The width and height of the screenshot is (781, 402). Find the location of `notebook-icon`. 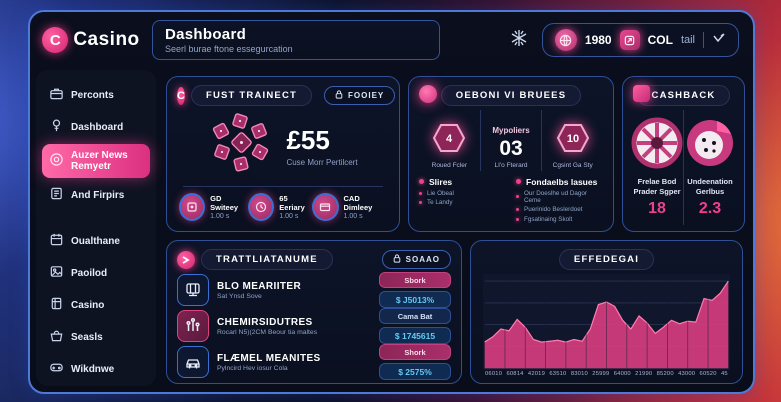

notebook-icon is located at coordinates (56, 305).